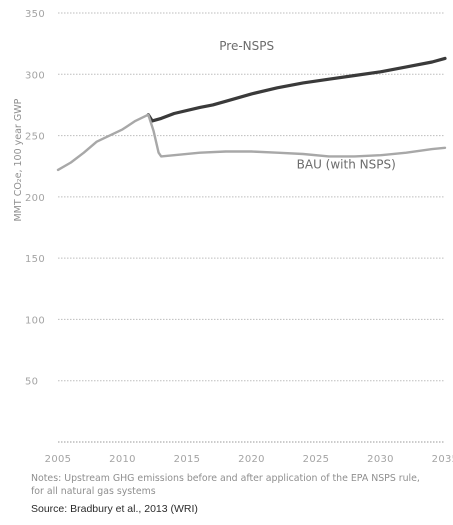 The image size is (453, 525). What do you see at coordinates (316, 459) in the screenshot?
I see `x-tick-label: 2025` at bounding box center [316, 459].